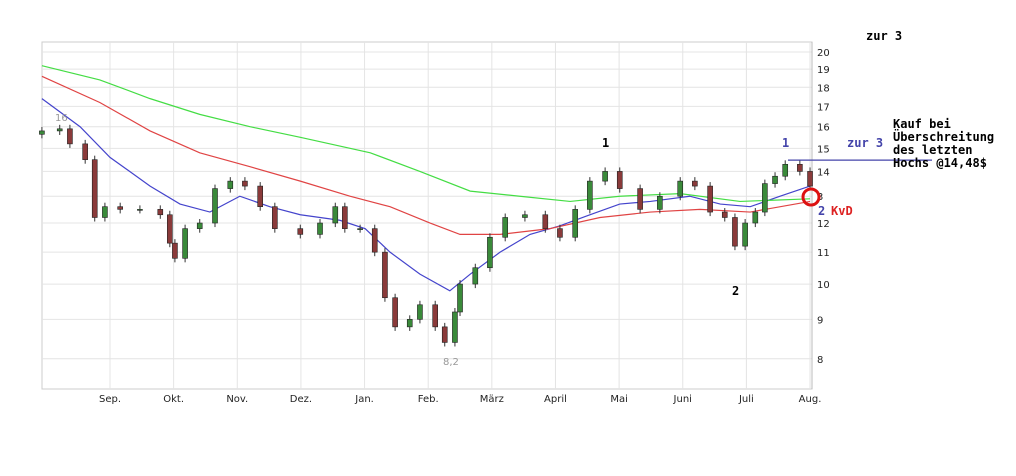 This screenshot has width=1016, height=476. What do you see at coordinates (823, 253) in the screenshot?
I see `y-tick-label: 11` at bounding box center [823, 253].